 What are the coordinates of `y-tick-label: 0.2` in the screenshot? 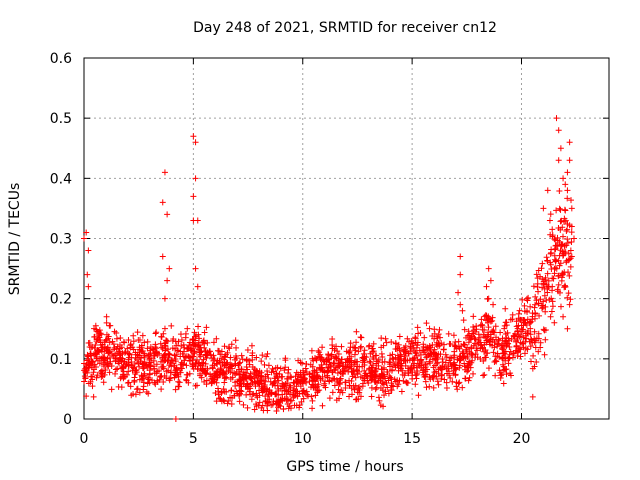 It's located at (61, 300).